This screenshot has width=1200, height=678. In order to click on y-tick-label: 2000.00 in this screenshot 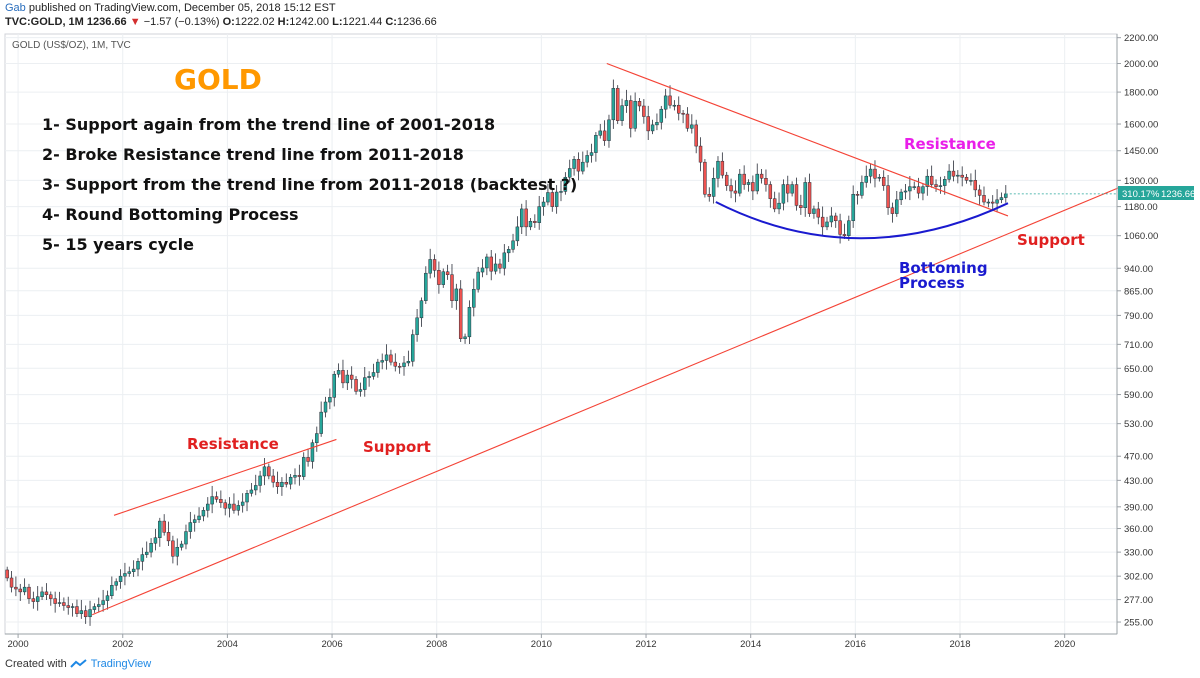, I will do `click(1141, 64)`.